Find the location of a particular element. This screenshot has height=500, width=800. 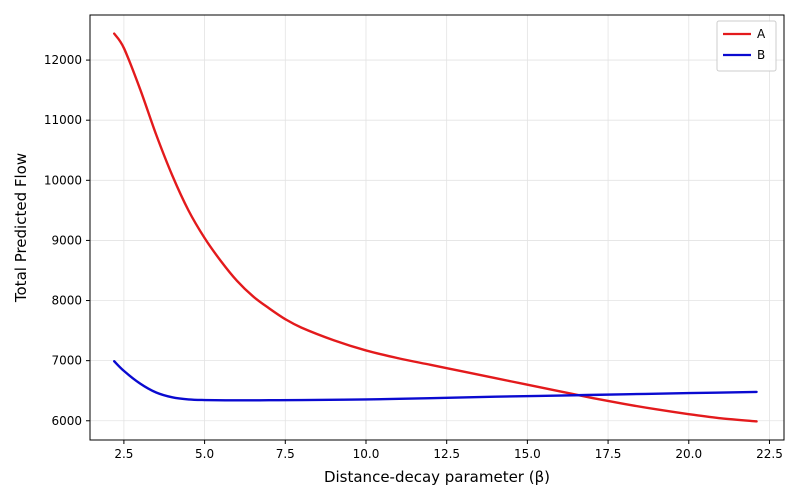

x-axis-label: Distance-decay parameter (β) is located at coordinates (437, 477).